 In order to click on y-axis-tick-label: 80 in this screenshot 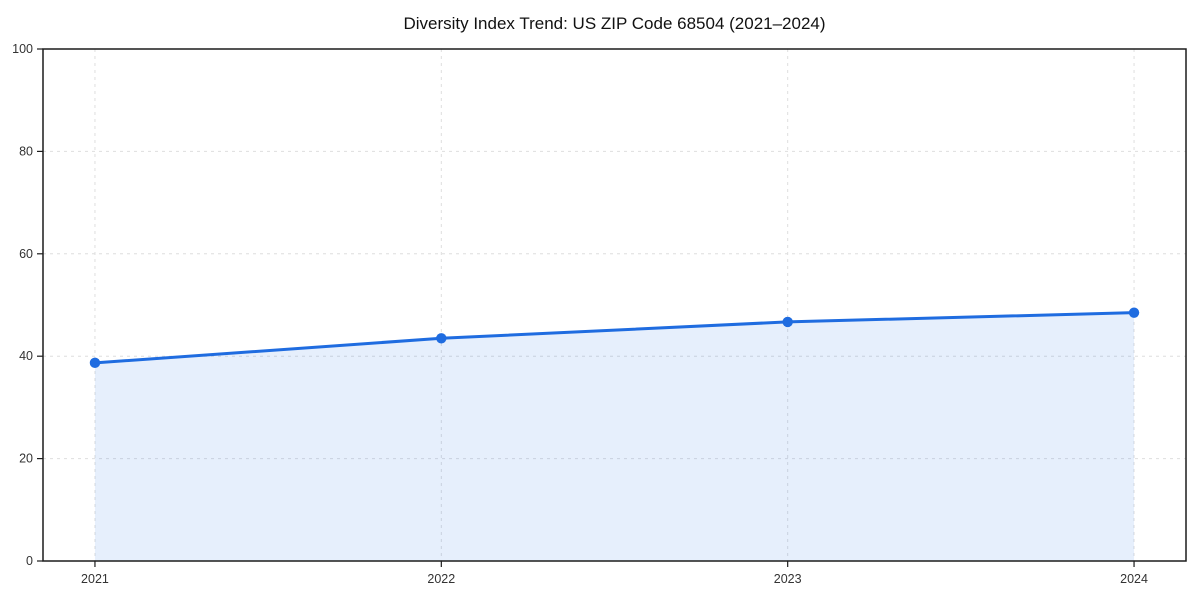, I will do `click(26, 151)`.